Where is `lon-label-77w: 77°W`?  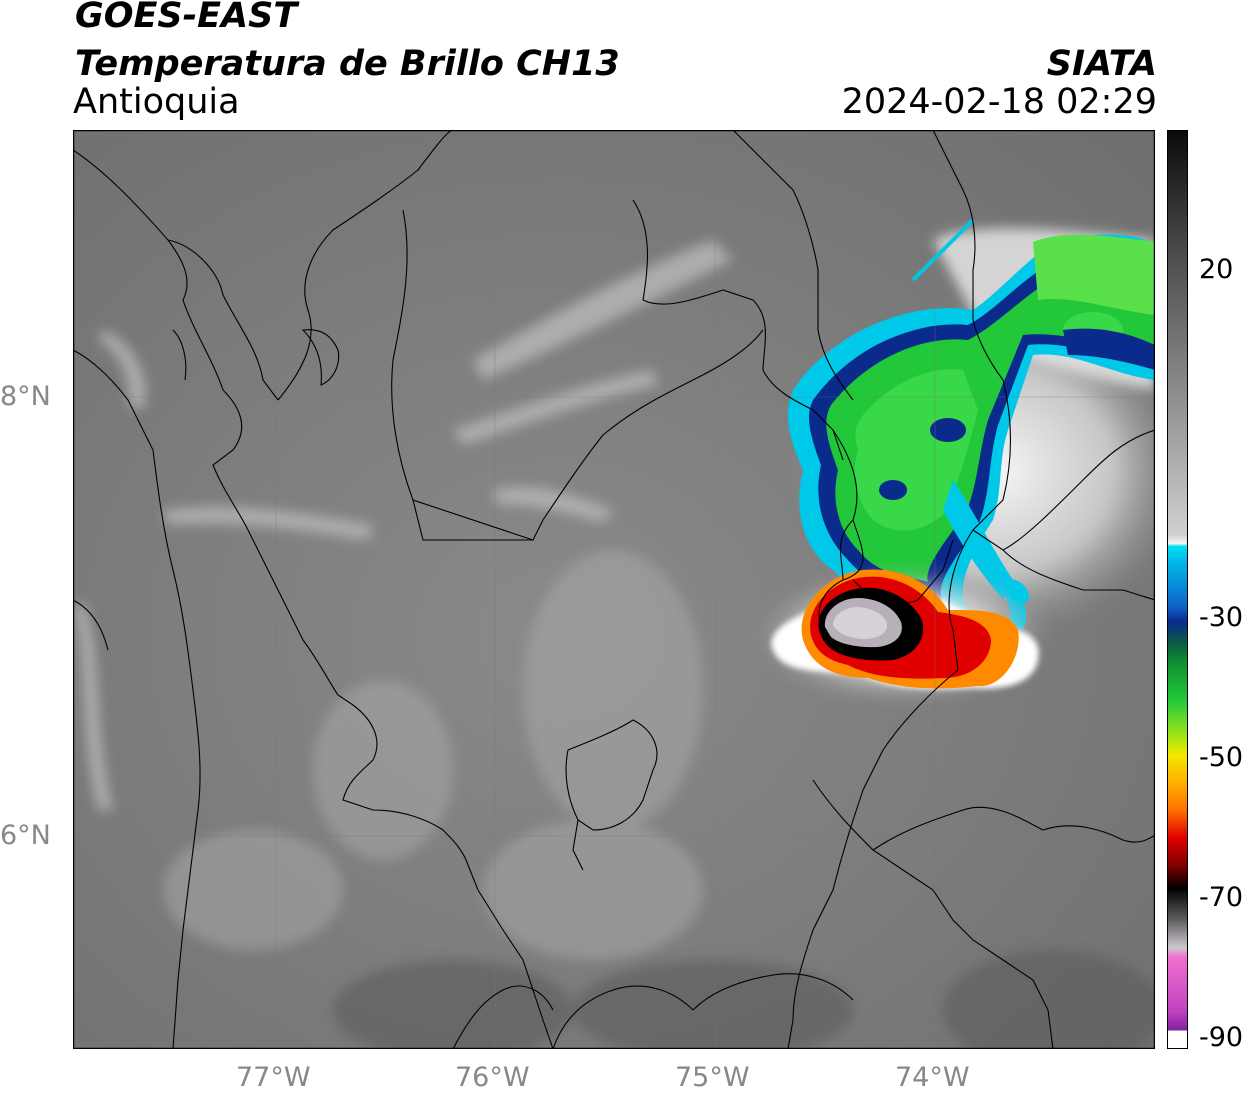
lon-label-77w: 77°W is located at coordinates (273, 1077).